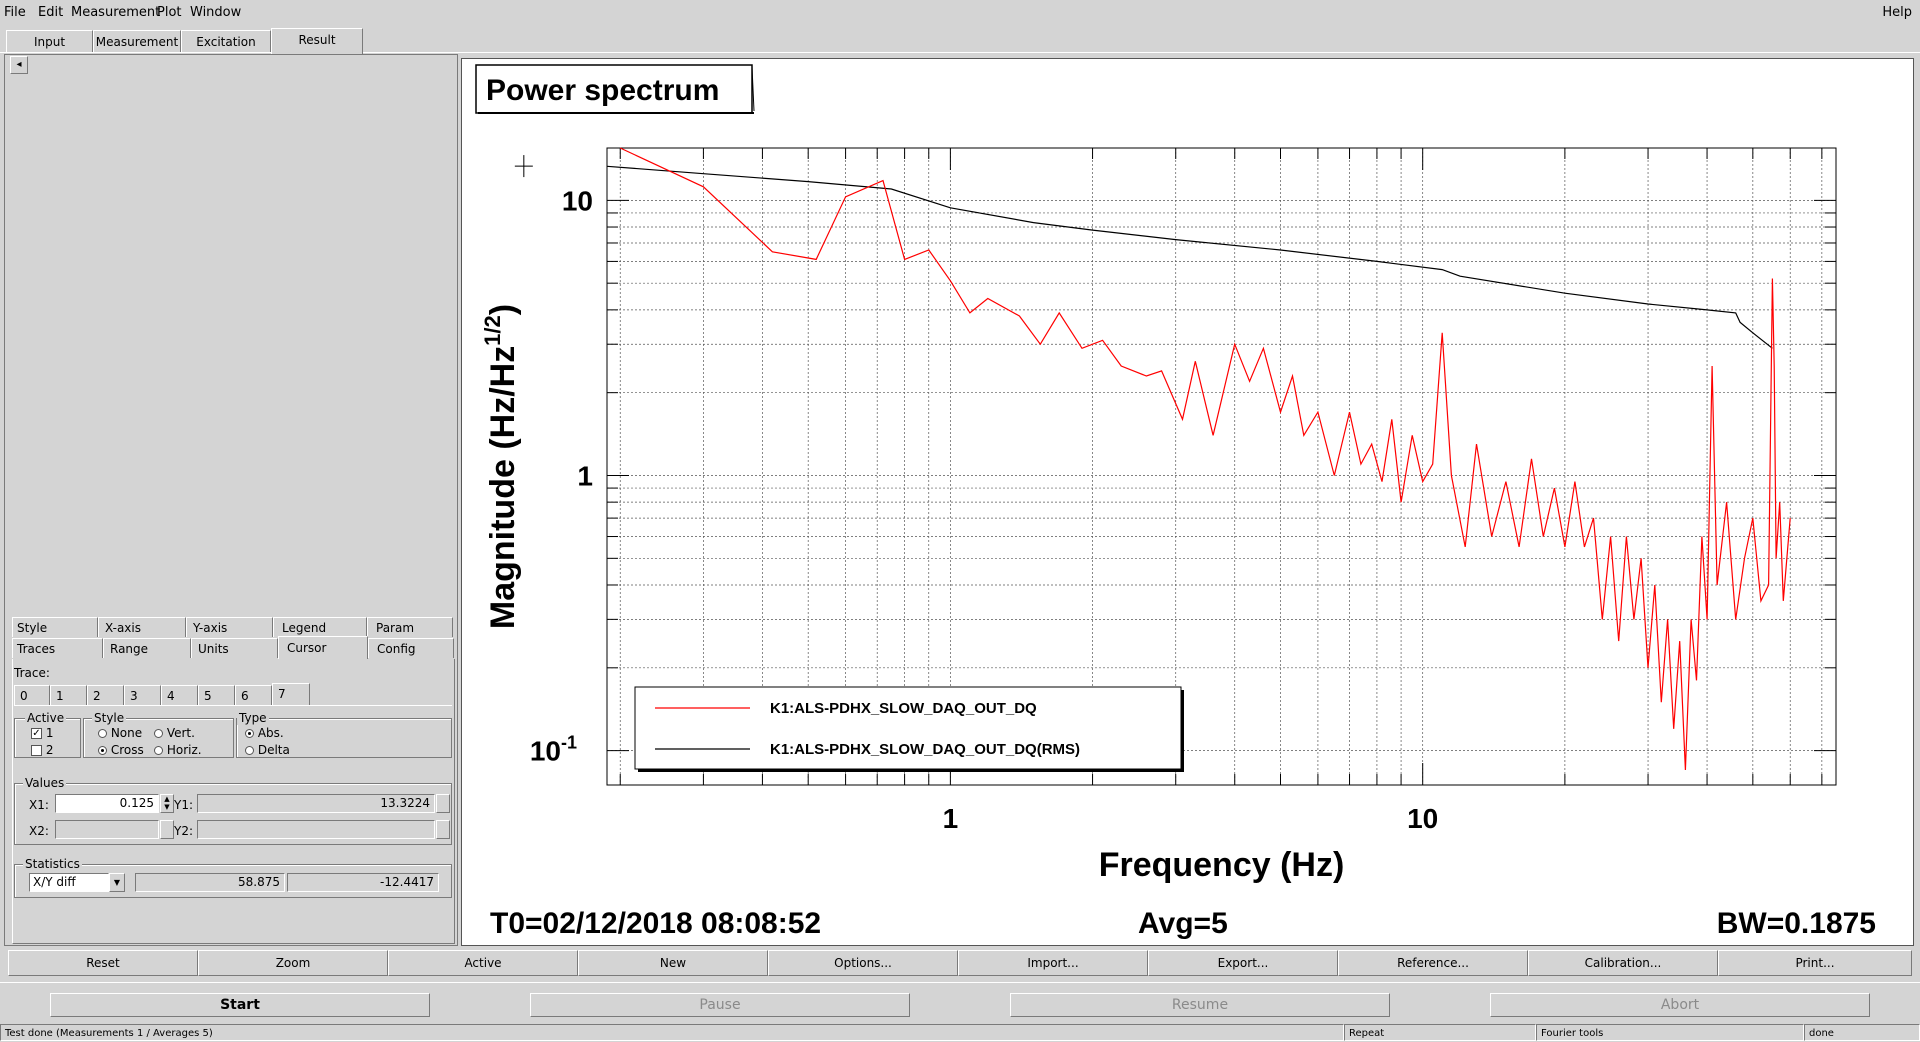 The width and height of the screenshot is (1920, 1042). Describe the element at coordinates (1796, 923) in the screenshot. I see `bw-label: BW=0.1875` at that location.